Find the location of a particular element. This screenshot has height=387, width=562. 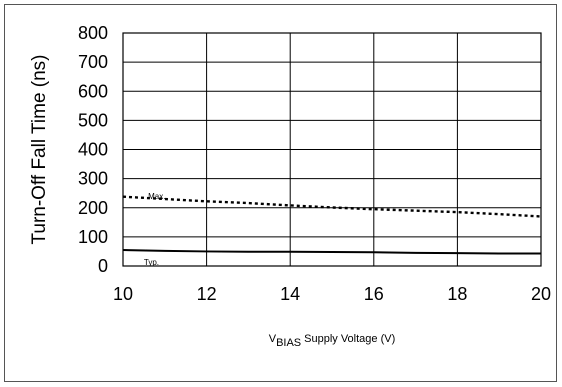

y-tick-label-600: 600 is located at coordinates (93, 91).